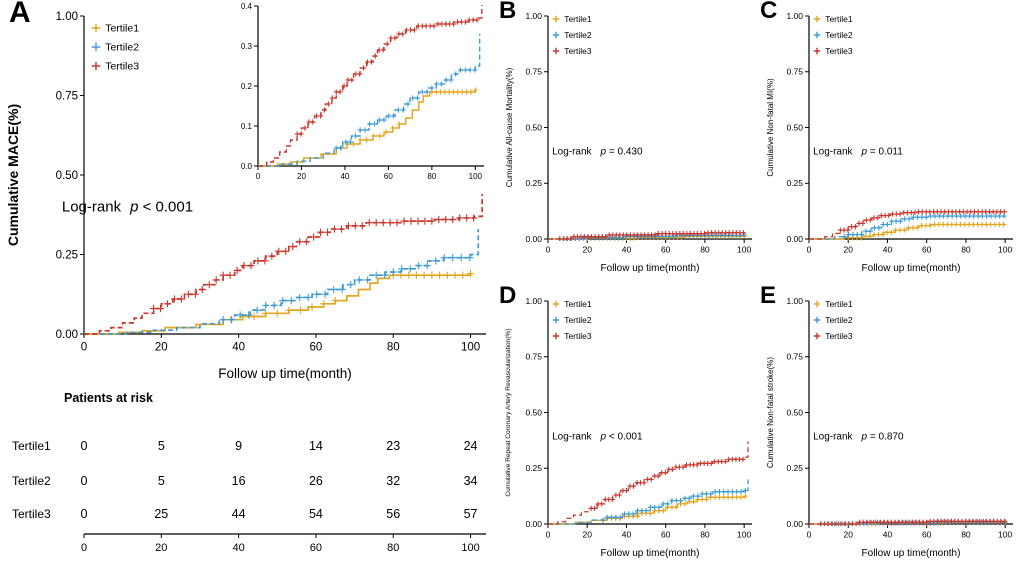  Describe the element at coordinates (247, 126) in the screenshot. I see `y-tick-label: 0.1` at that location.